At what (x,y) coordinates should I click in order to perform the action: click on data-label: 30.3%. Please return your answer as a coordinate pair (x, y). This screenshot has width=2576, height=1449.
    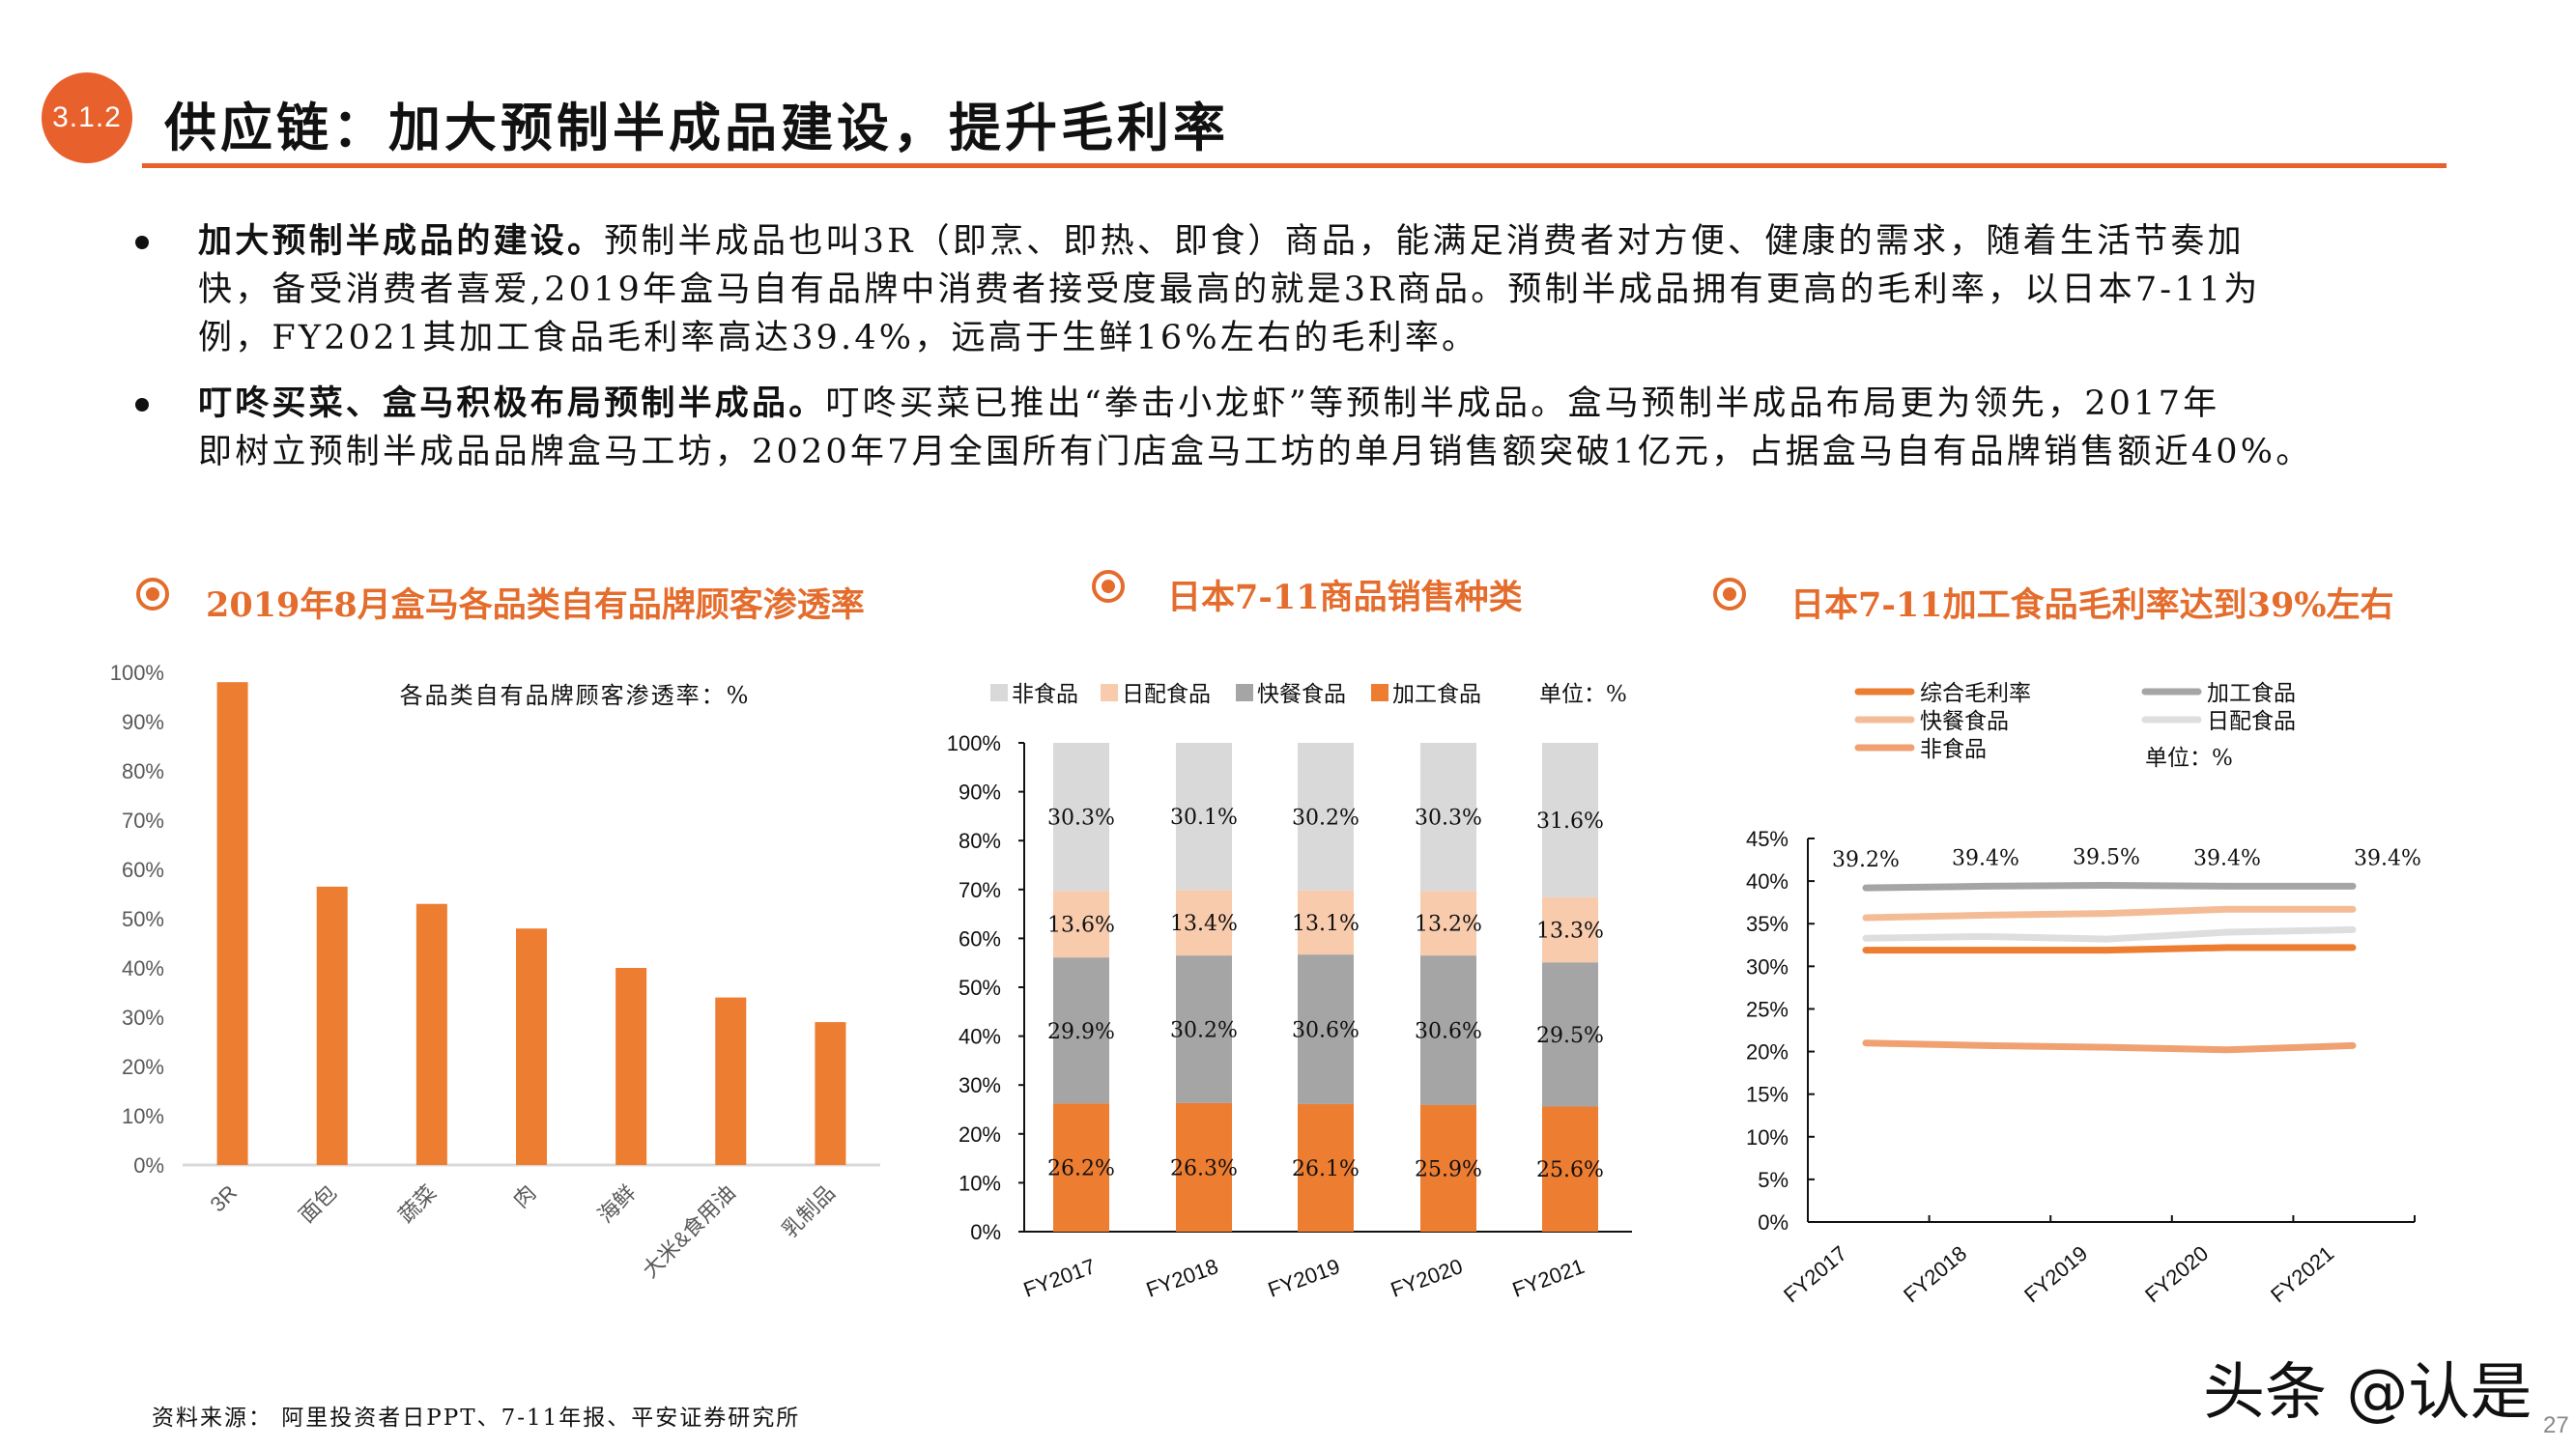
    Looking at the image, I should click on (1081, 819).